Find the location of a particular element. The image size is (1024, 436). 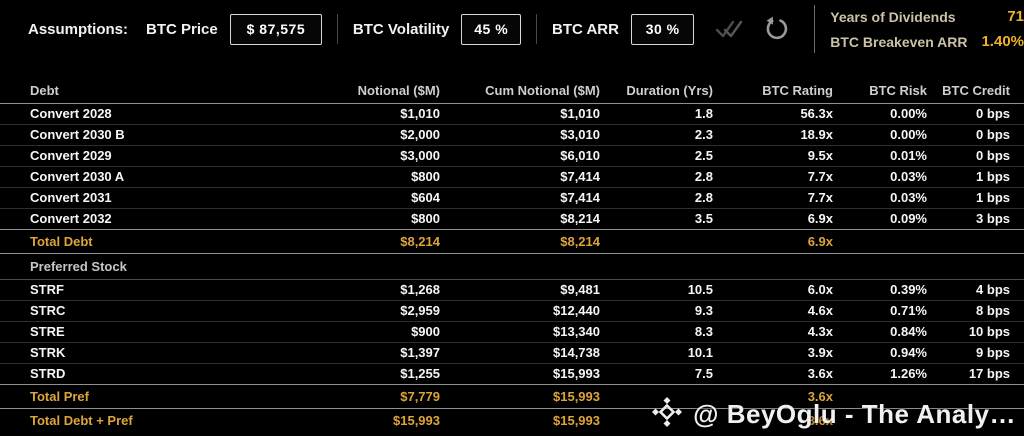

cell: 1.26% is located at coordinates (880, 374).